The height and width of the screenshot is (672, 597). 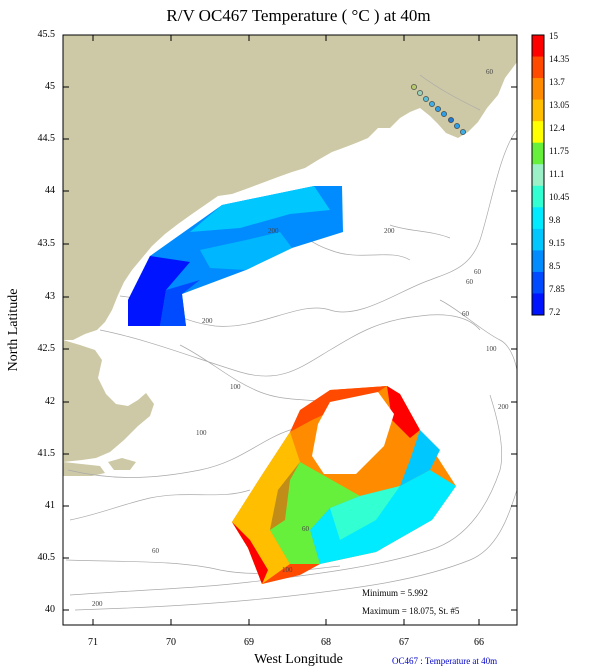 I want to click on y-tick-label: 41.5, so click(x=46, y=453).